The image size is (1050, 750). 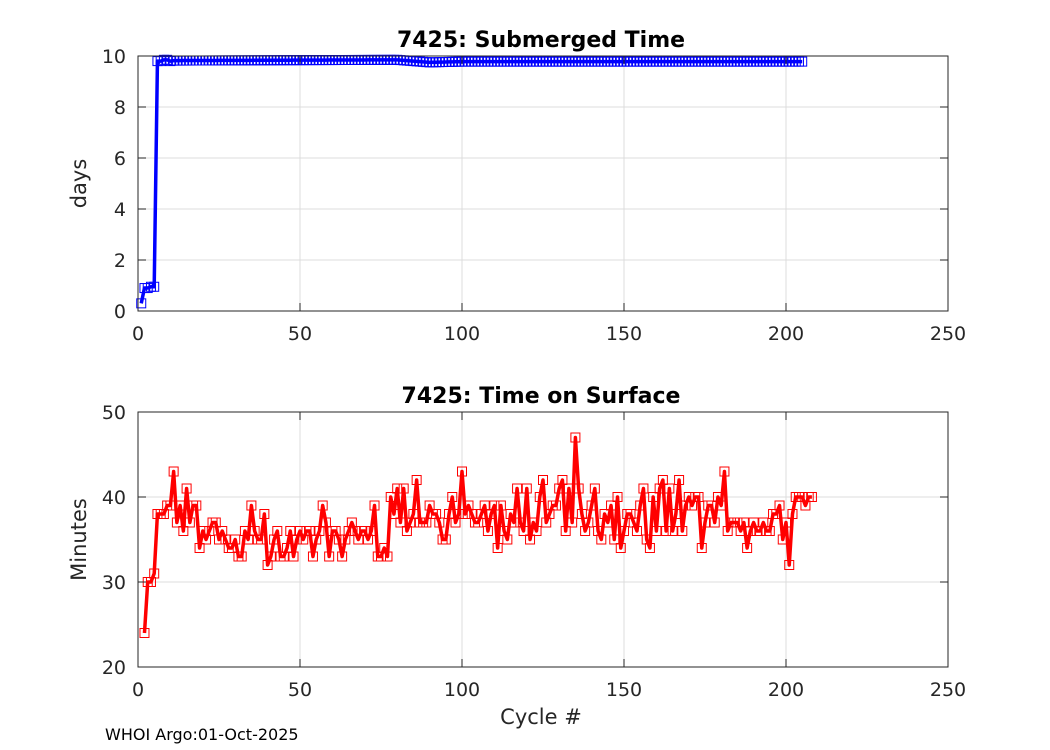 What do you see at coordinates (624, 334) in the screenshot?
I see `submerged-time-xtick-label: 150` at bounding box center [624, 334].